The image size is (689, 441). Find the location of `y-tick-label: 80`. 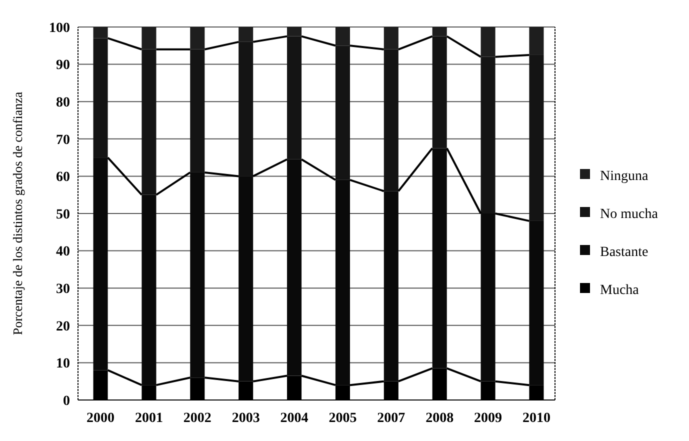

y-tick-label: 80 is located at coordinates (63, 103).